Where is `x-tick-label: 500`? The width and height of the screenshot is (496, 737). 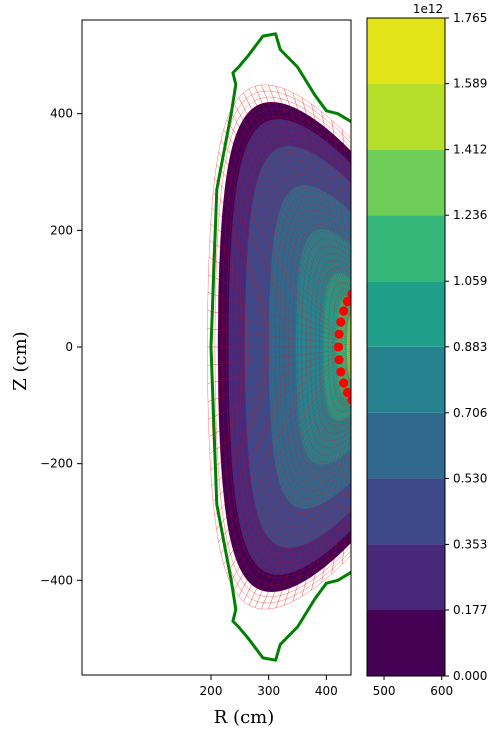
x-tick-label: 500 is located at coordinates (384, 691).